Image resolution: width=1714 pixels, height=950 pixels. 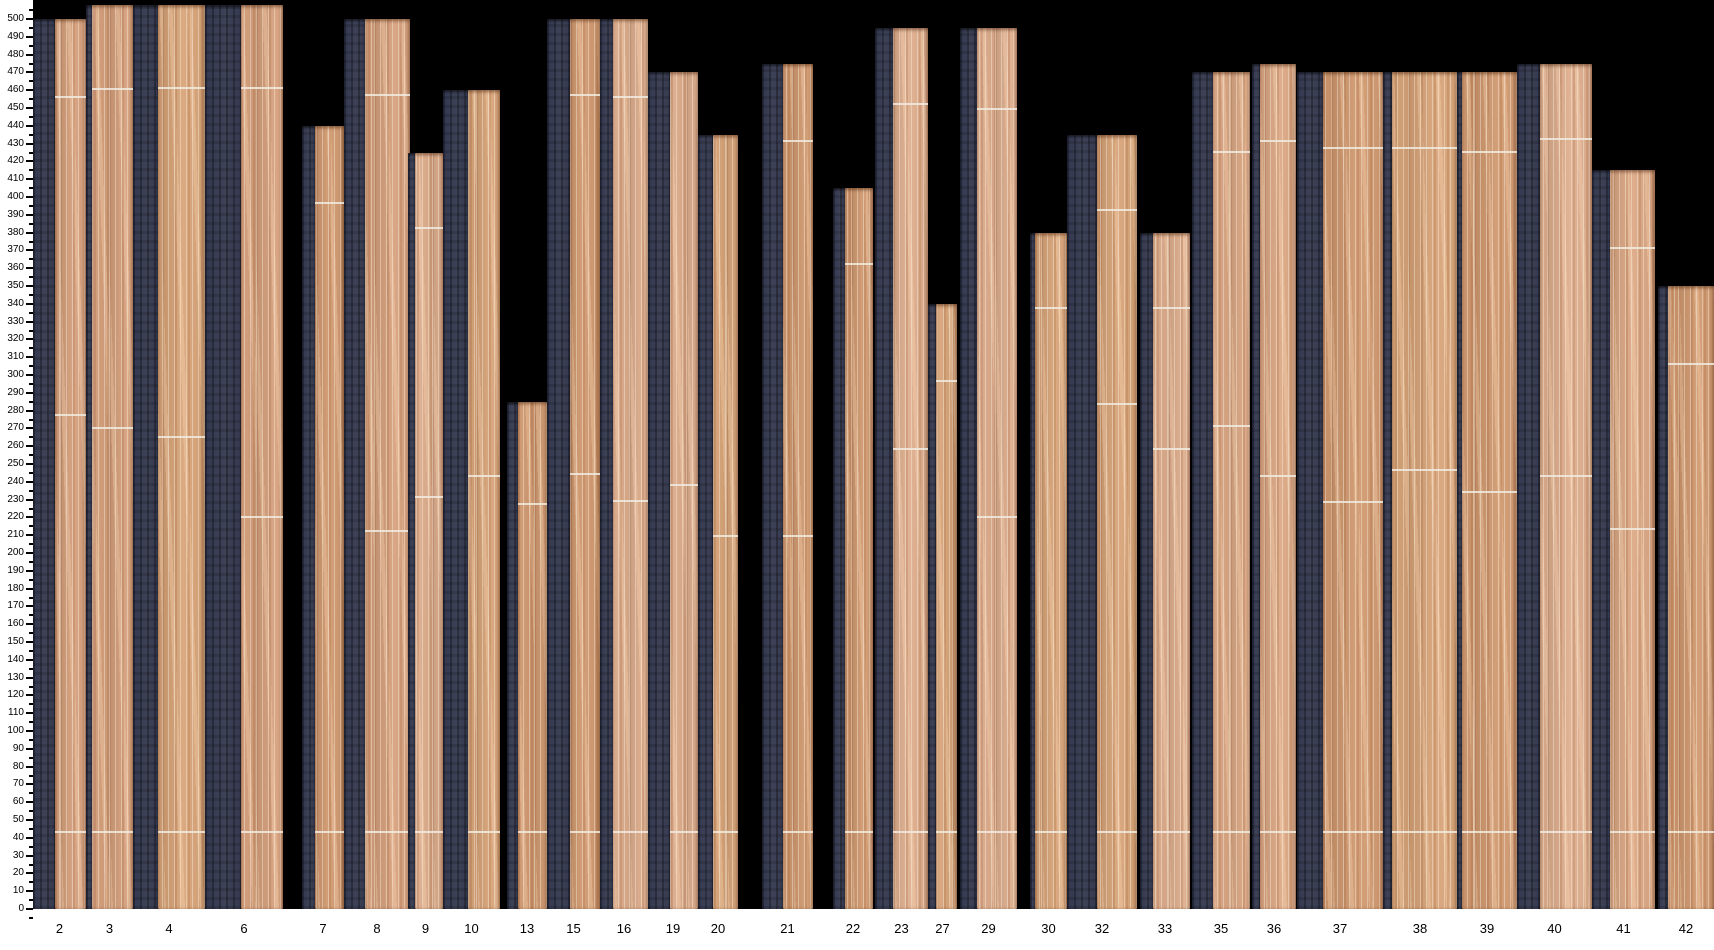 What do you see at coordinates (15, 196) in the screenshot?
I see `y-axis-tick-label: 400` at bounding box center [15, 196].